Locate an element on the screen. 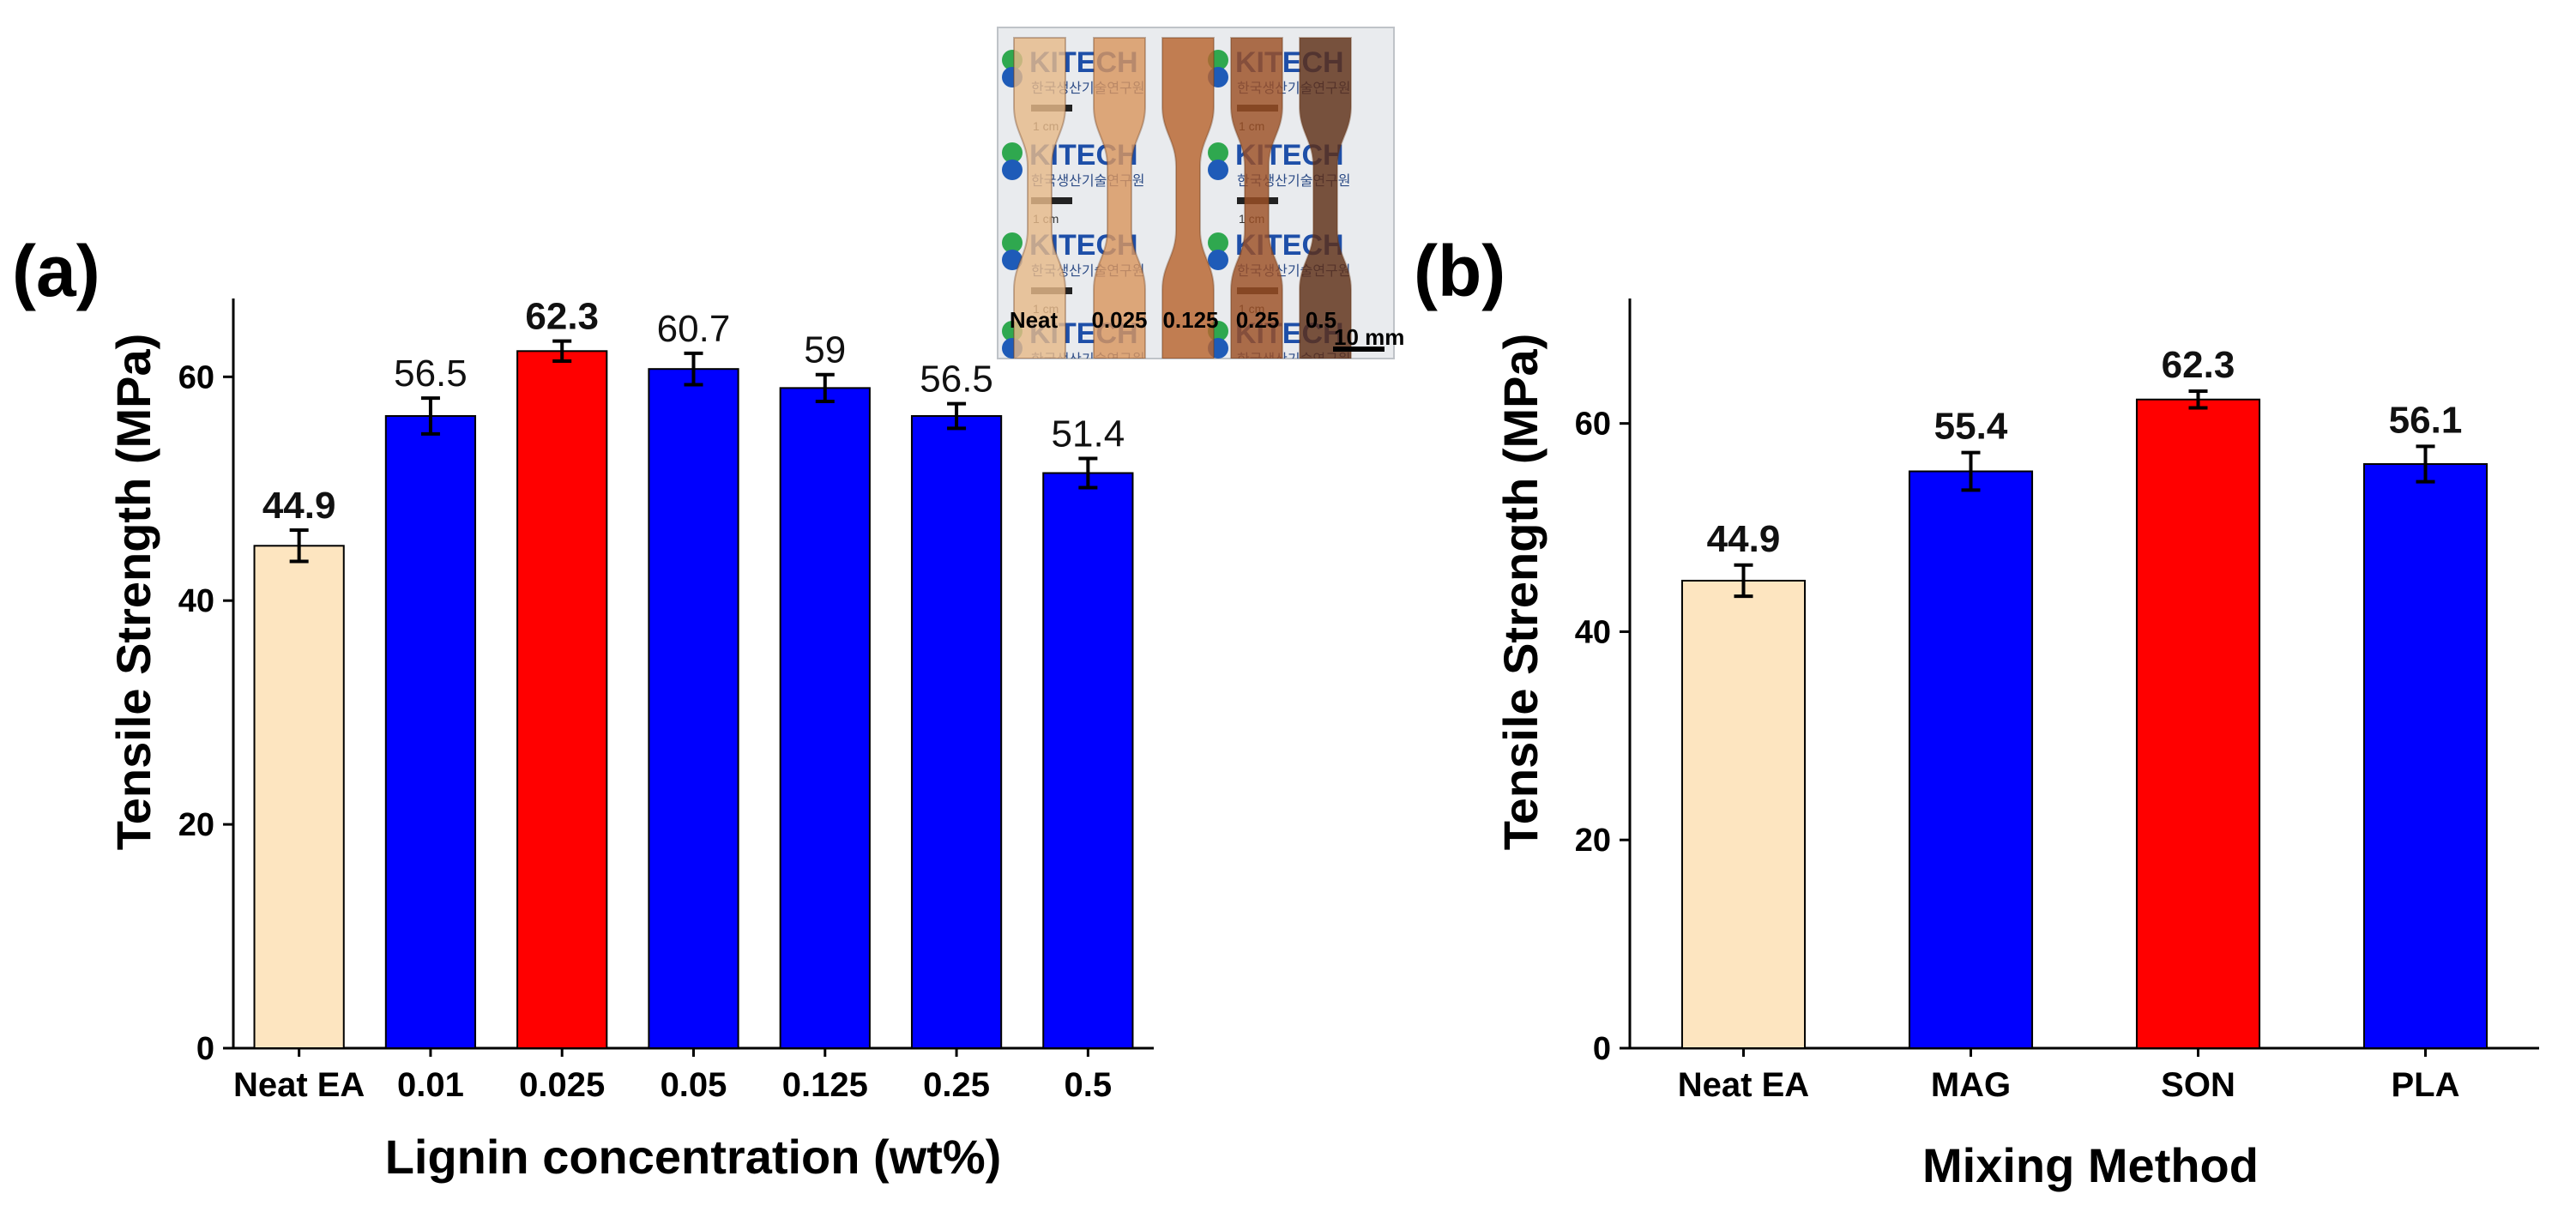  panel-b-value-label: 62.3 is located at coordinates (2198, 365).